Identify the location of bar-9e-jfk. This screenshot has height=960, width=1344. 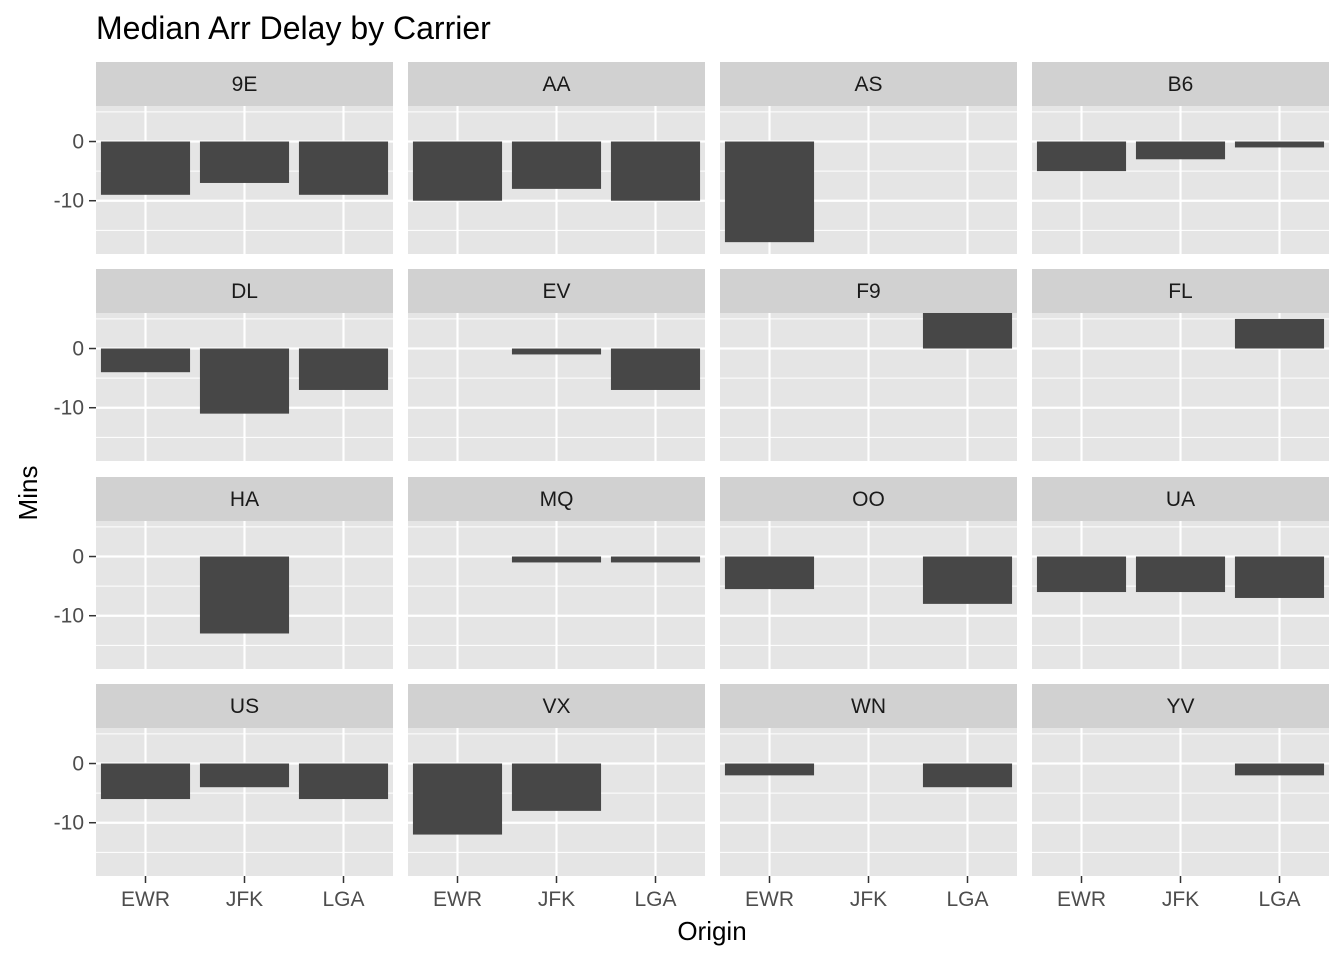
(244, 162).